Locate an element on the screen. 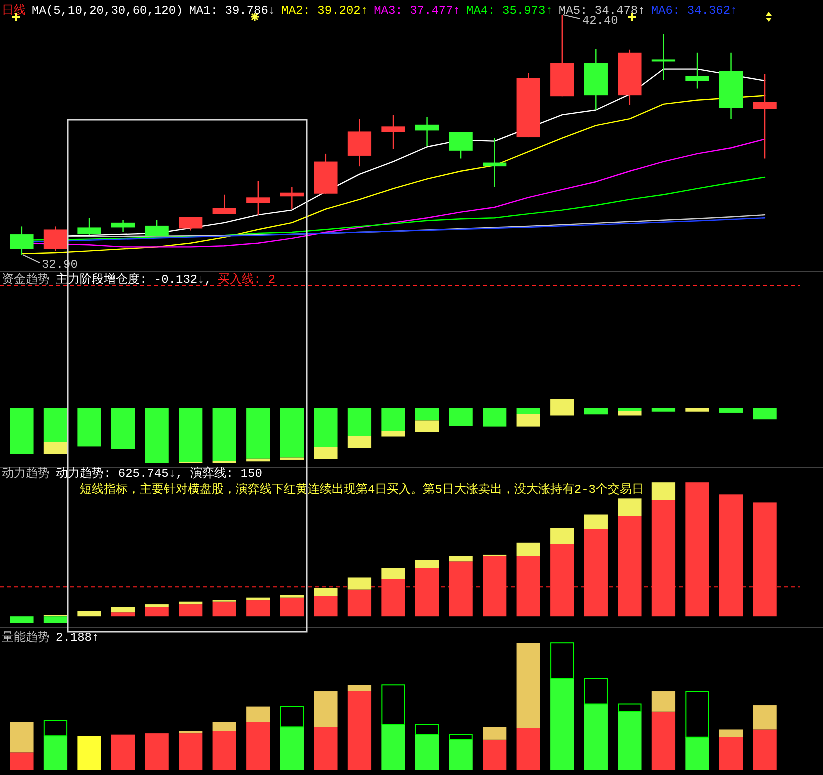 This screenshot has width=823, height=775. chart-title: 资金趋势 is located at coordinates (26, 280).